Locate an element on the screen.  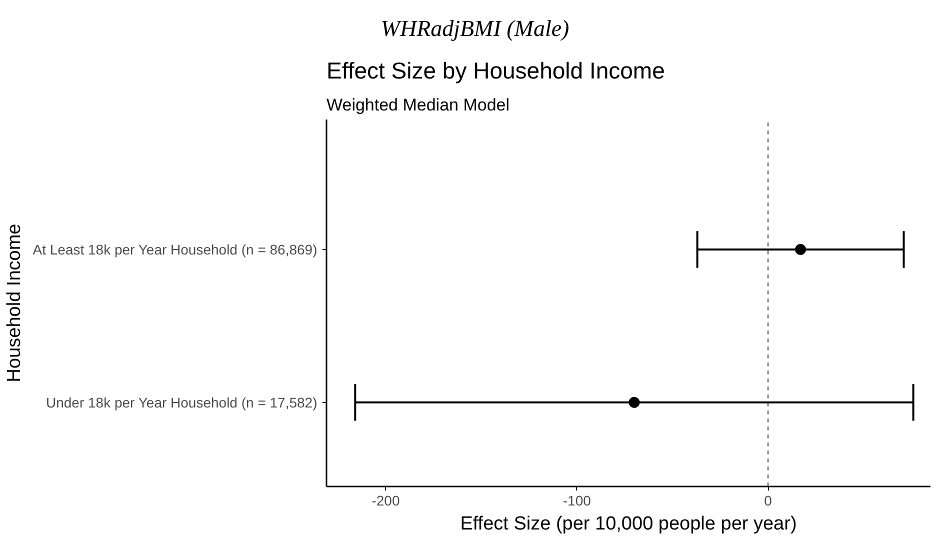
text: WHRadjBMI (Male) is located at coordinates (475, 29).